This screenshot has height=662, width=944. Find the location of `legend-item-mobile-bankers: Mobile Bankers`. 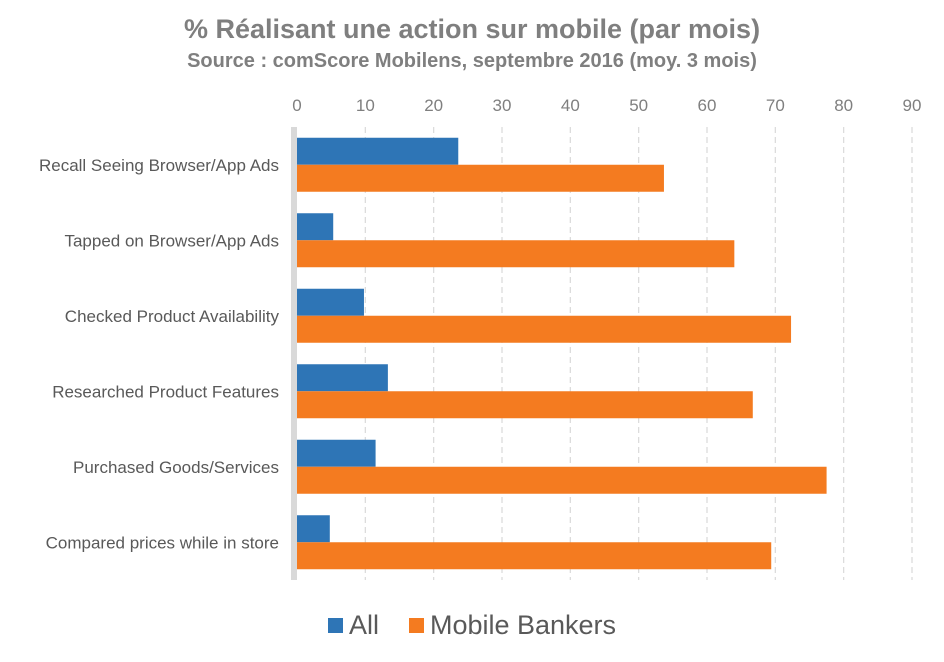

legend-item-mobile-bankers: Mobile Bankers is located at coordinates (512, 625).